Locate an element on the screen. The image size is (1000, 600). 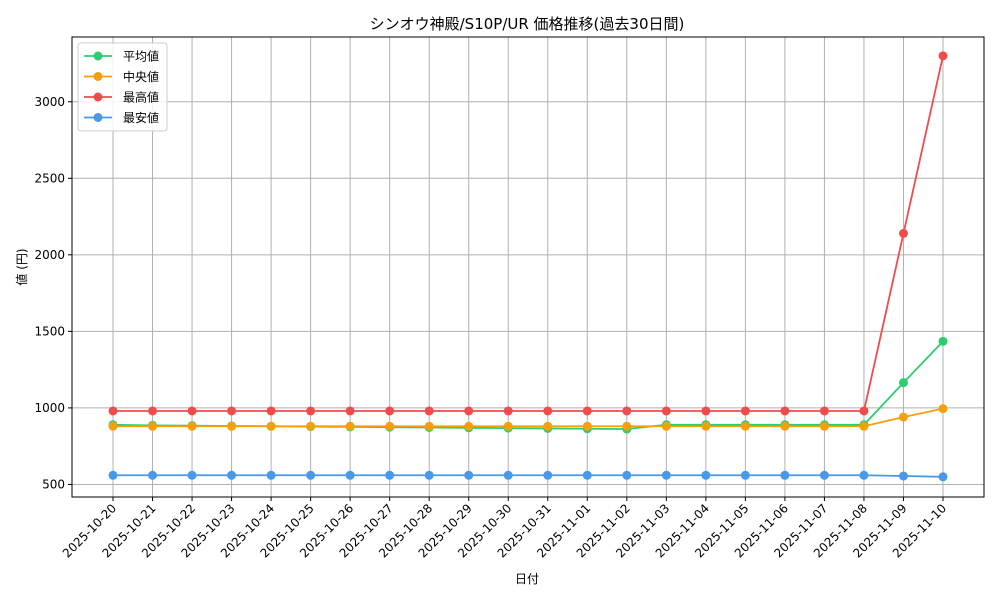
legend-label: 平均値 is located at coordinates (141, 56).